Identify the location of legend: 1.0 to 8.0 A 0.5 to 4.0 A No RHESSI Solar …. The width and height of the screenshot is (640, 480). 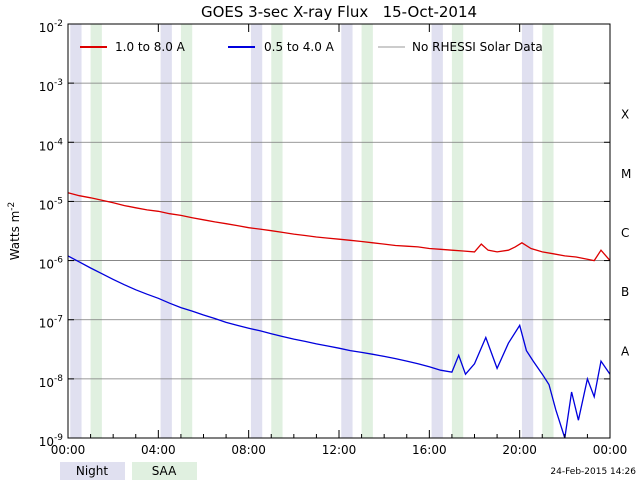
(311, 47).